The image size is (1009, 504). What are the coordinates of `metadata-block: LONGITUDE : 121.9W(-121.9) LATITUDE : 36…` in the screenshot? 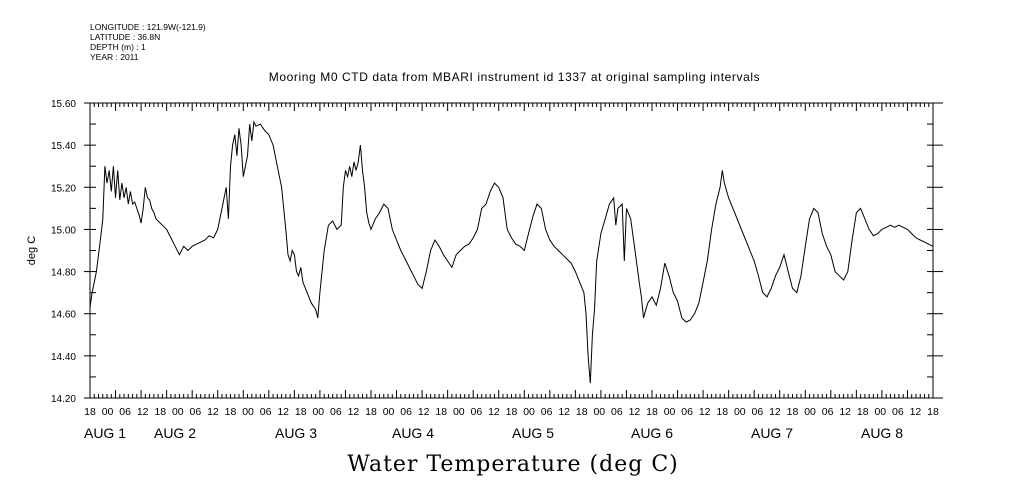 It's located at (148, 42).